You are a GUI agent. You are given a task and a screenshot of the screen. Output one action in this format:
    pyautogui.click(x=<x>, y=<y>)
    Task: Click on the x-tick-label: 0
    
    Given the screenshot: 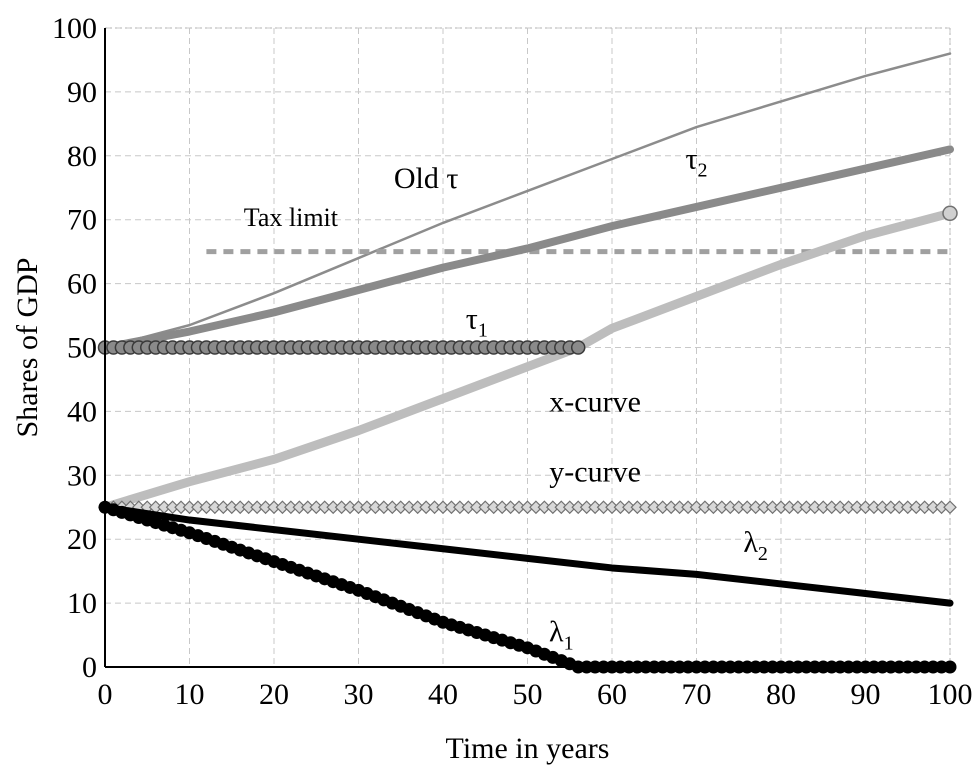 What is the action you would take?
    pyautogui.click(x=105, y=694)
    